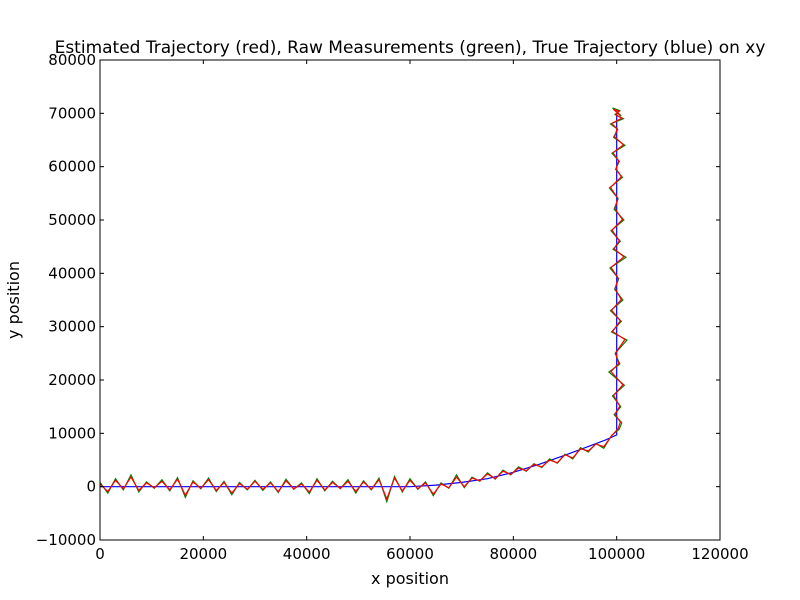  Describe the element at coordinates (203, 554) in the screenshot. I see `x-tick-label: 20000` at that location.